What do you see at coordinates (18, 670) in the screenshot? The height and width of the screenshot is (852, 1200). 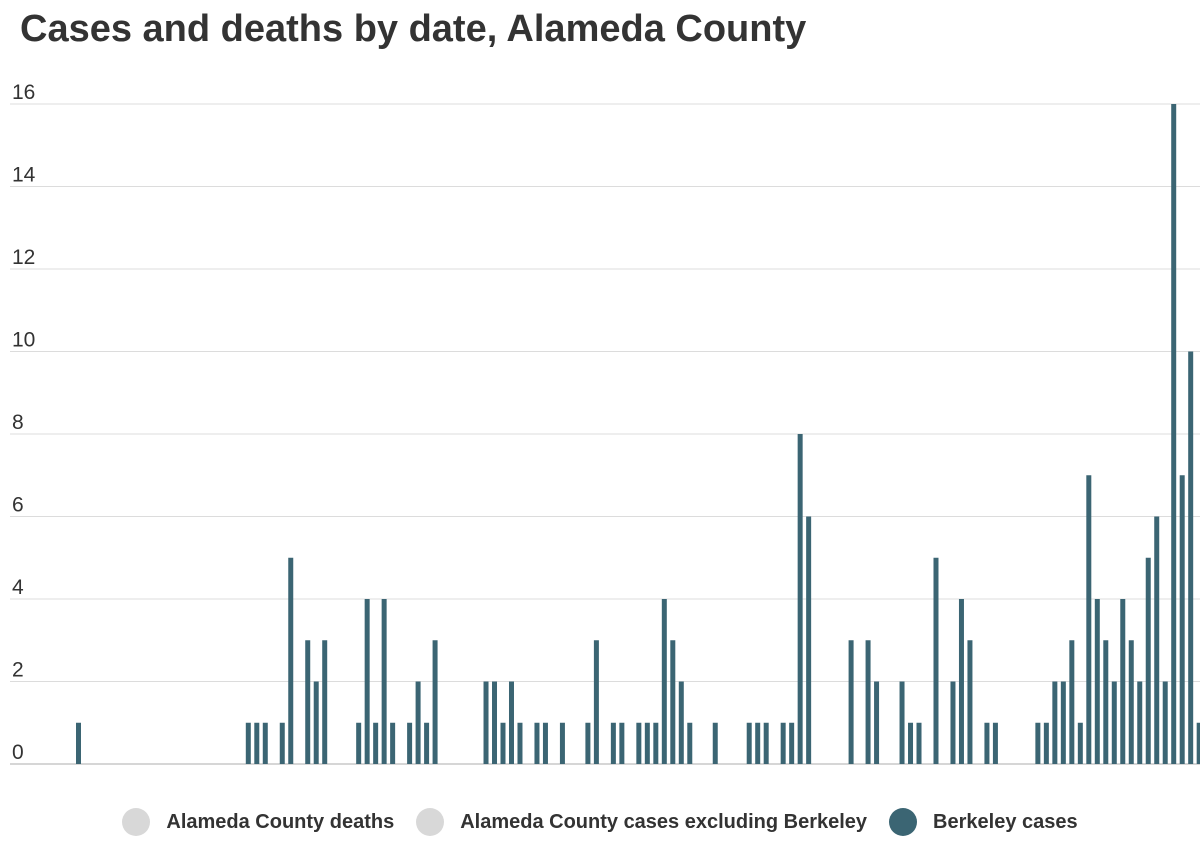 I see `y-tick-label-2: 2` at bounding box center [18, 670].